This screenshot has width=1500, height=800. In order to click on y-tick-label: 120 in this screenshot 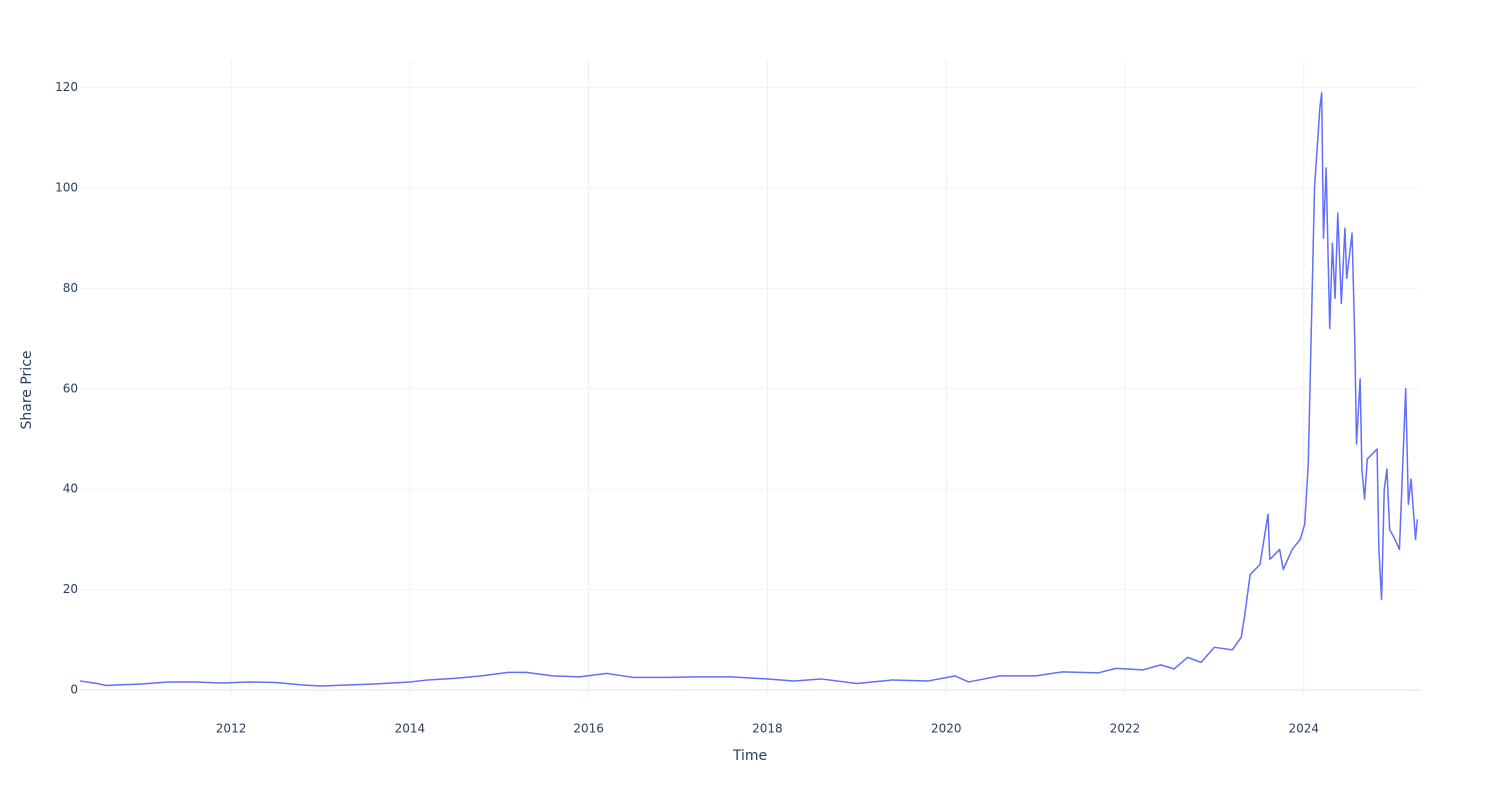, I will do `click(66, 87)`.